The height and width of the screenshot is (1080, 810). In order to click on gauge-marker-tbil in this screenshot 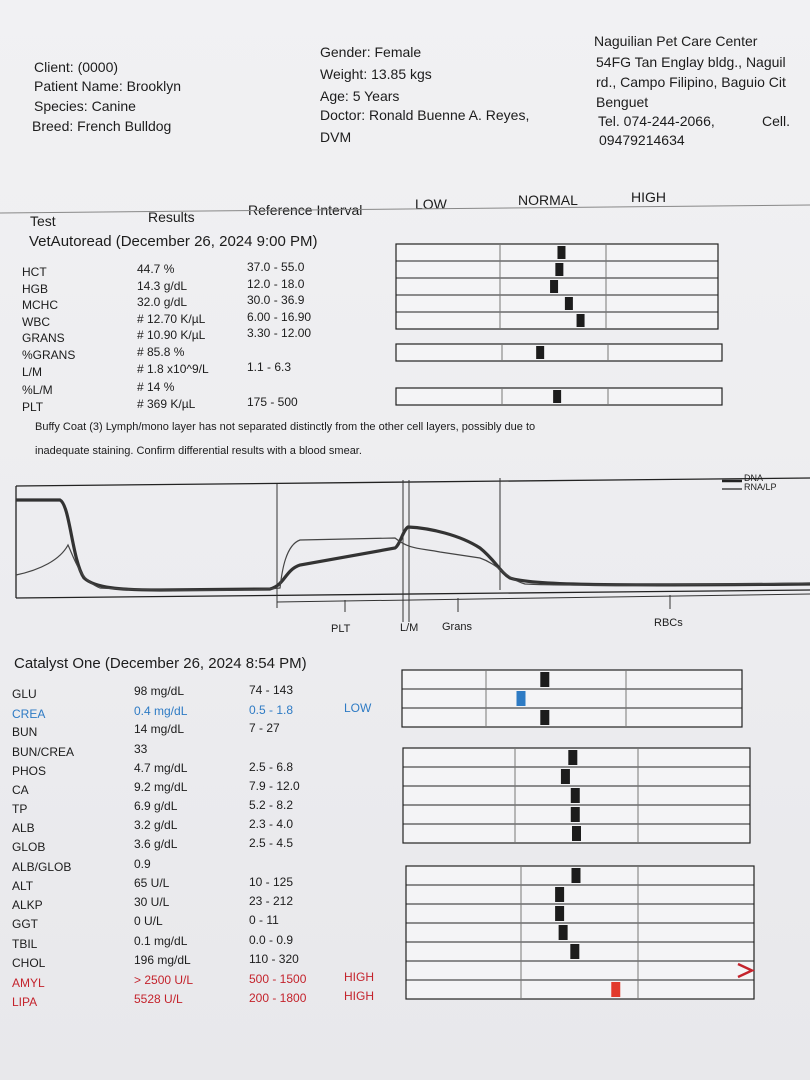, I will do `click(563, 932)`.